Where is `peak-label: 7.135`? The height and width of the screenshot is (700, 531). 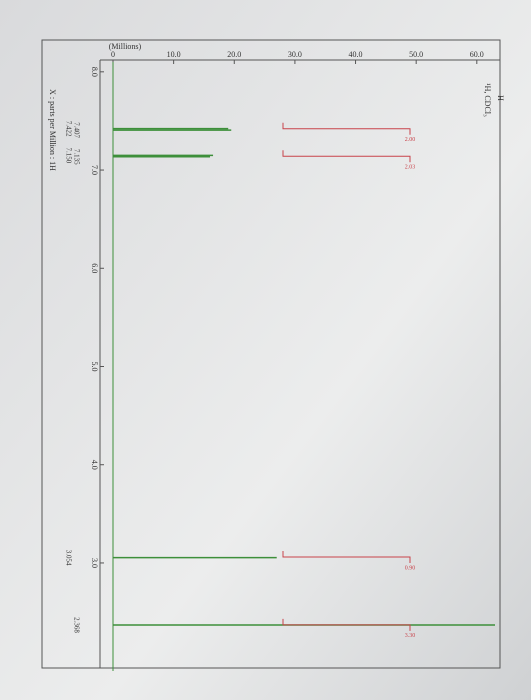
peak-label: 7.135 is located at coordinates (76, 157).